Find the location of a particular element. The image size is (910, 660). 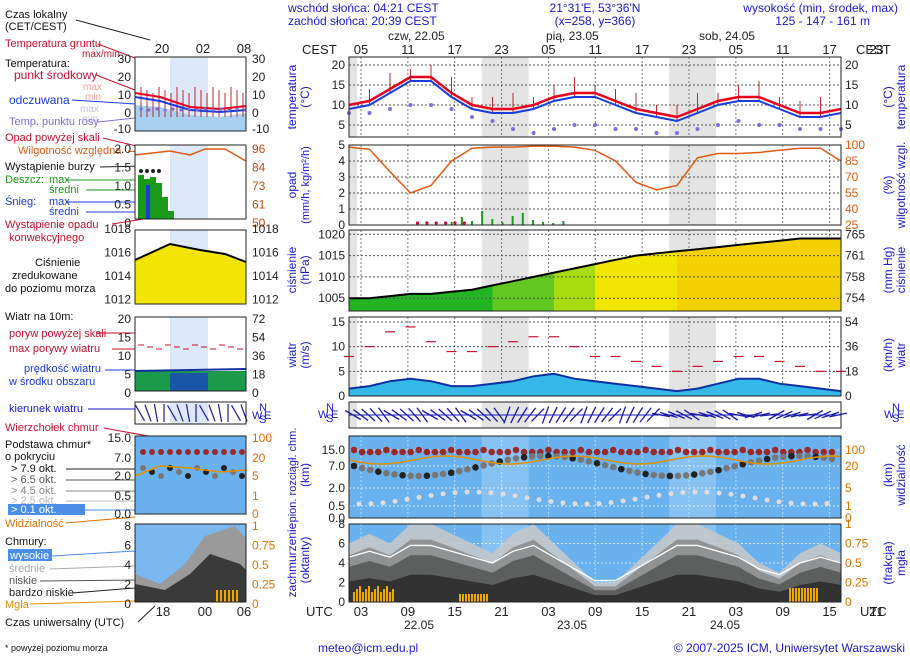

legend-rain-mean: średni is located at coordinates (64, 190).